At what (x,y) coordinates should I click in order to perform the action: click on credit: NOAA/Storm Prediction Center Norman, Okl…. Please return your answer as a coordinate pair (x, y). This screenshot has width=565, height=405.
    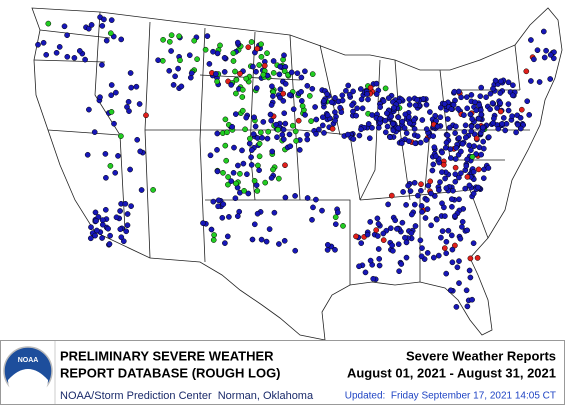
    Looking at the image, I should click on (187, 396).